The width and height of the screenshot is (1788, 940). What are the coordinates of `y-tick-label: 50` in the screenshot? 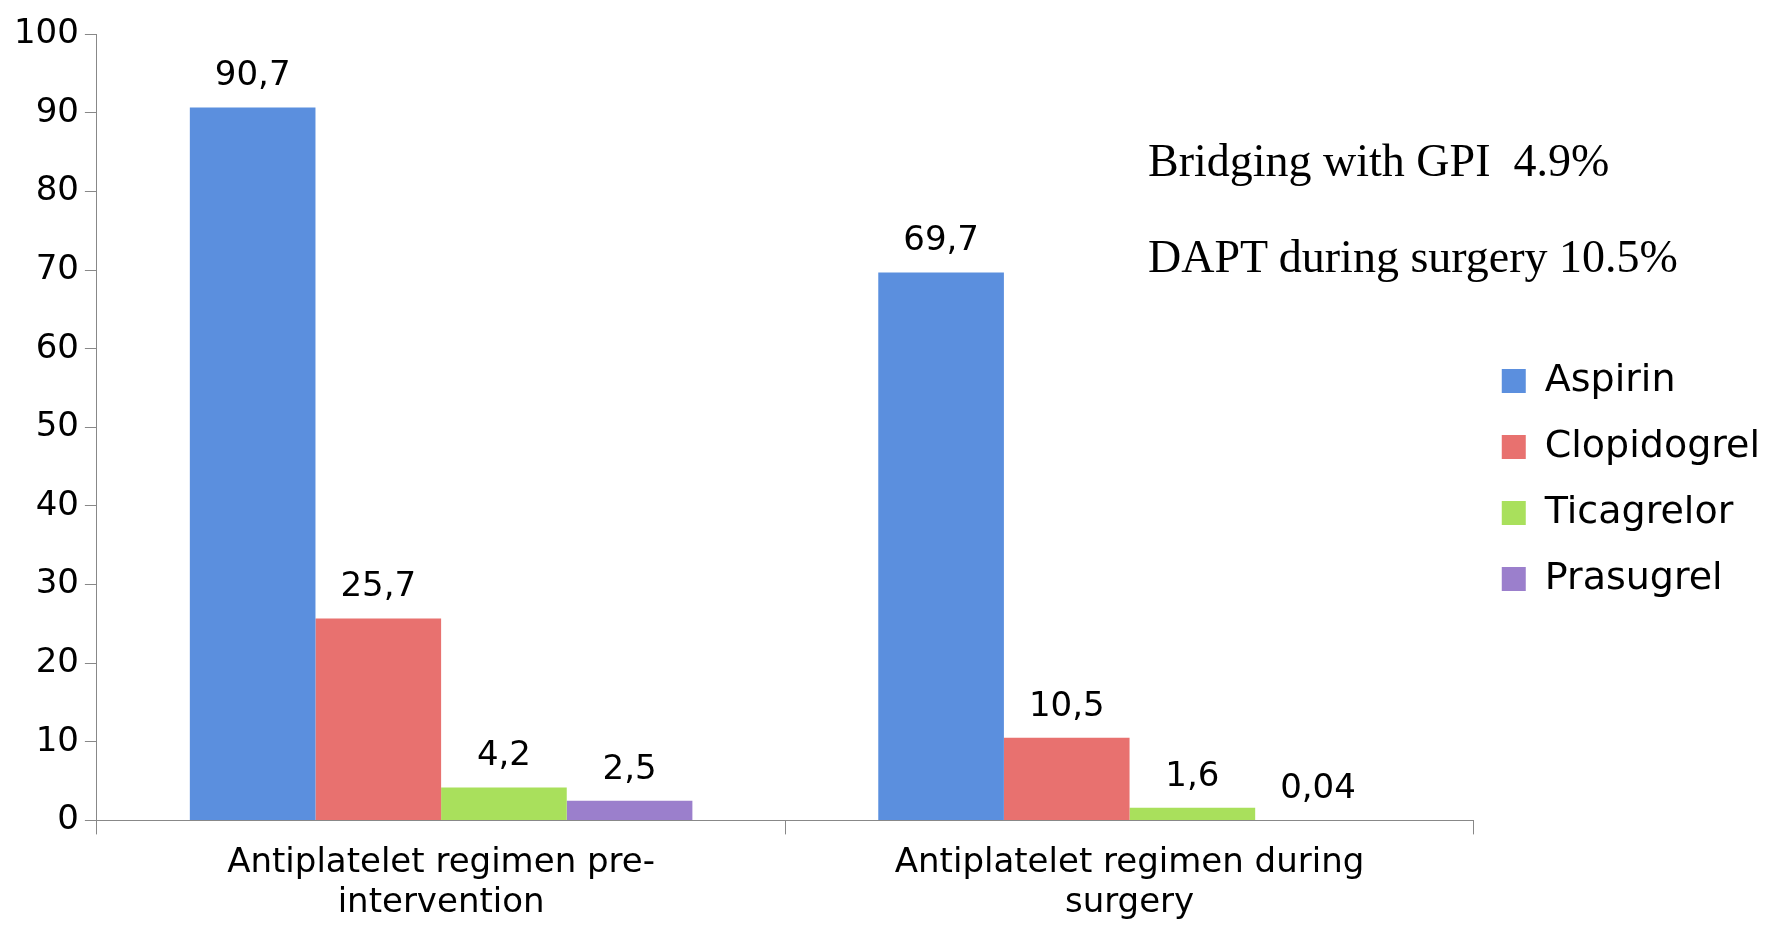 It's located at (57, 424).